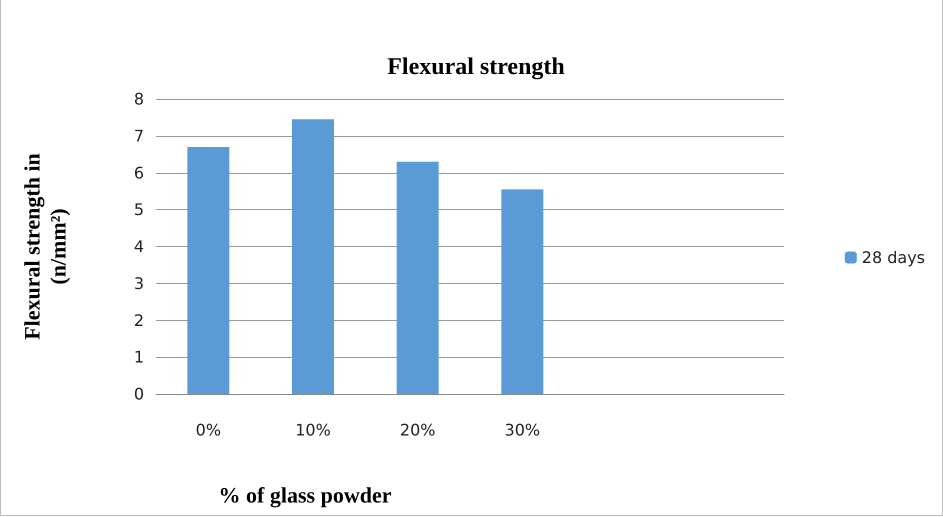 This screenshot has height=517, width=943. Describe the element at coordinates (418, 430) in the screenshot. I see `x-tick-label: 20%` at that location.